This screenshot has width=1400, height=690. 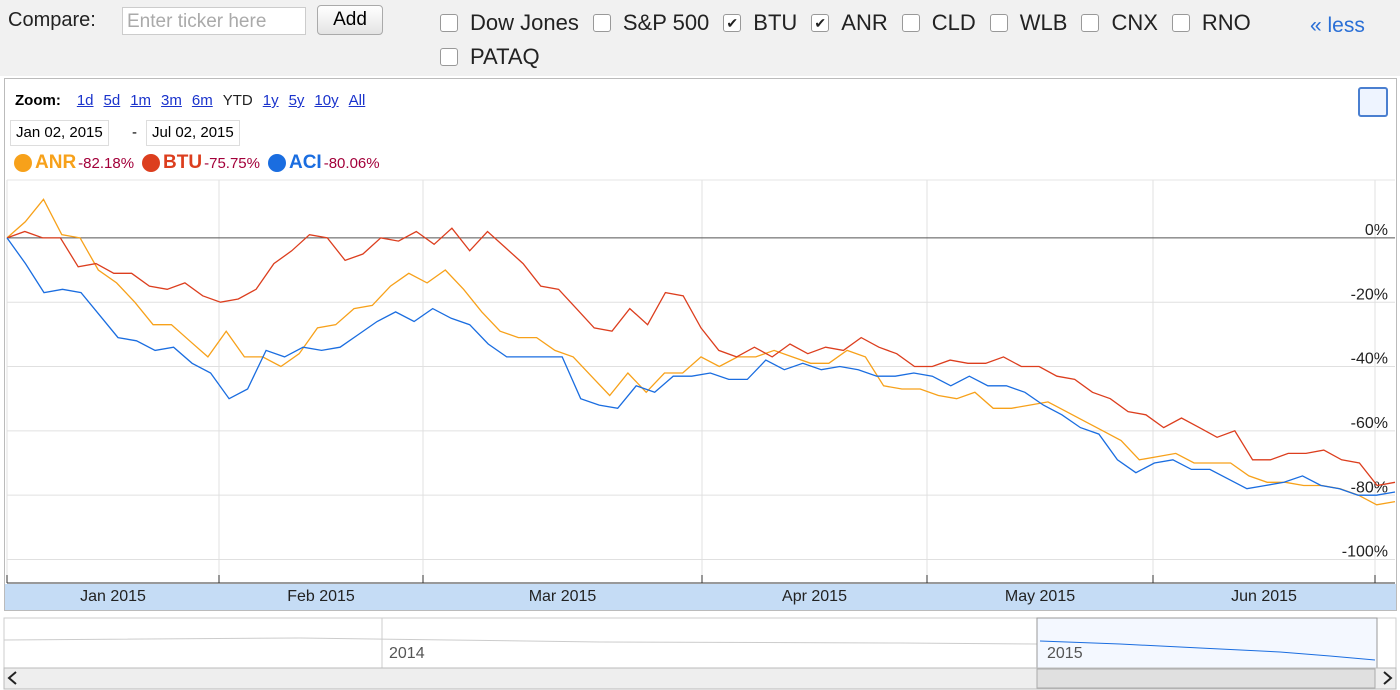 I want to click on y-tick-label: 0%, so click(x=1376, y=230).